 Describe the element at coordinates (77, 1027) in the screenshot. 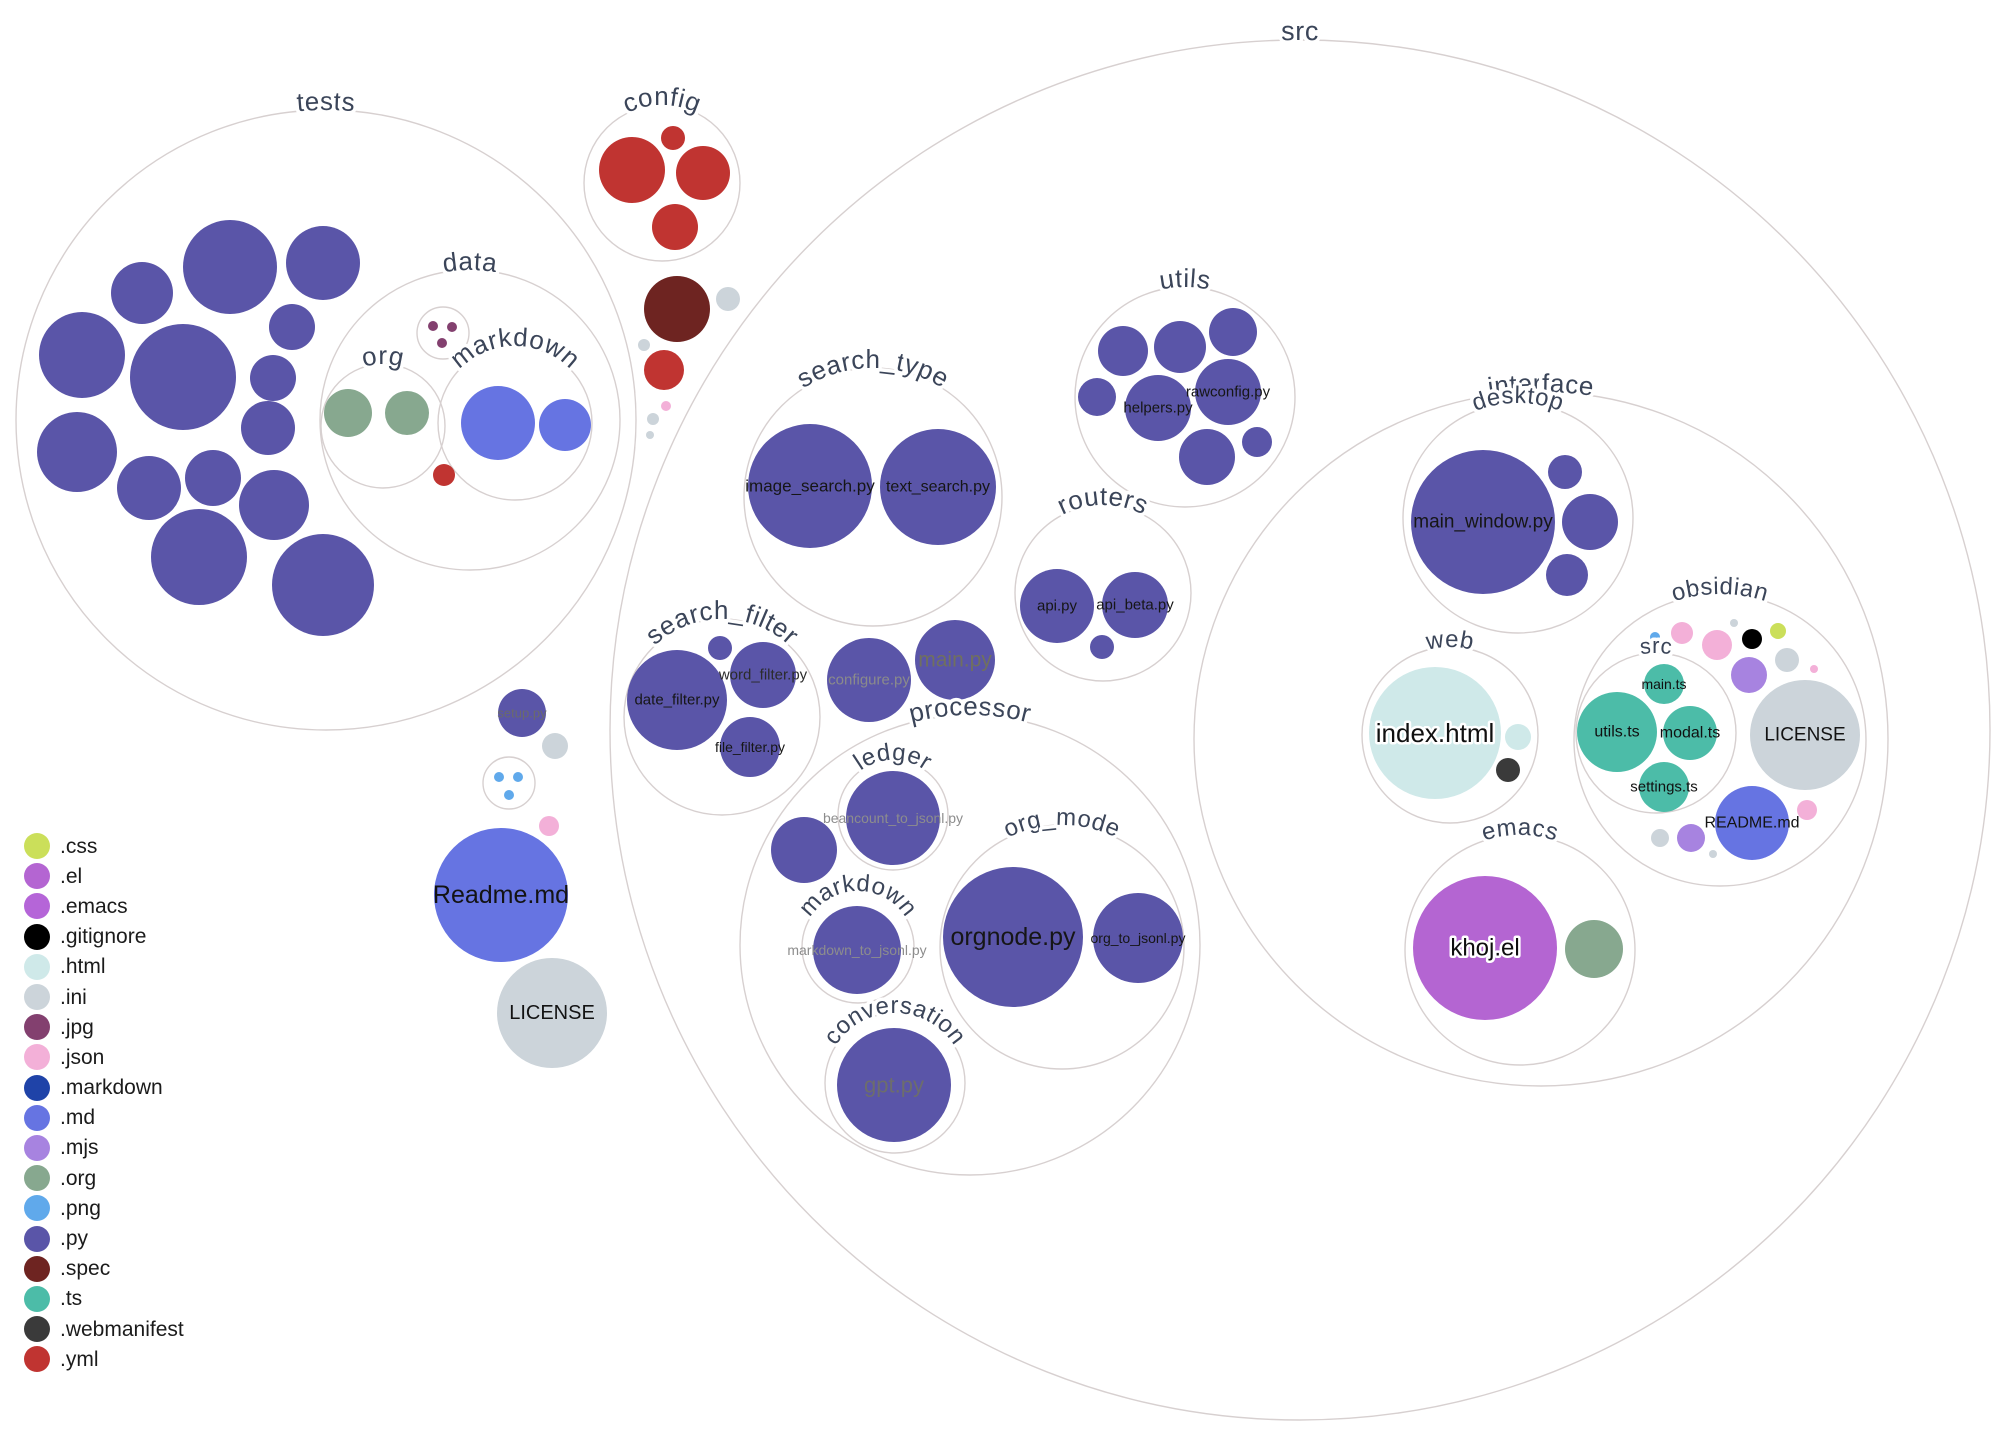

I see `legend-label-jpg: .jpg` at that location.